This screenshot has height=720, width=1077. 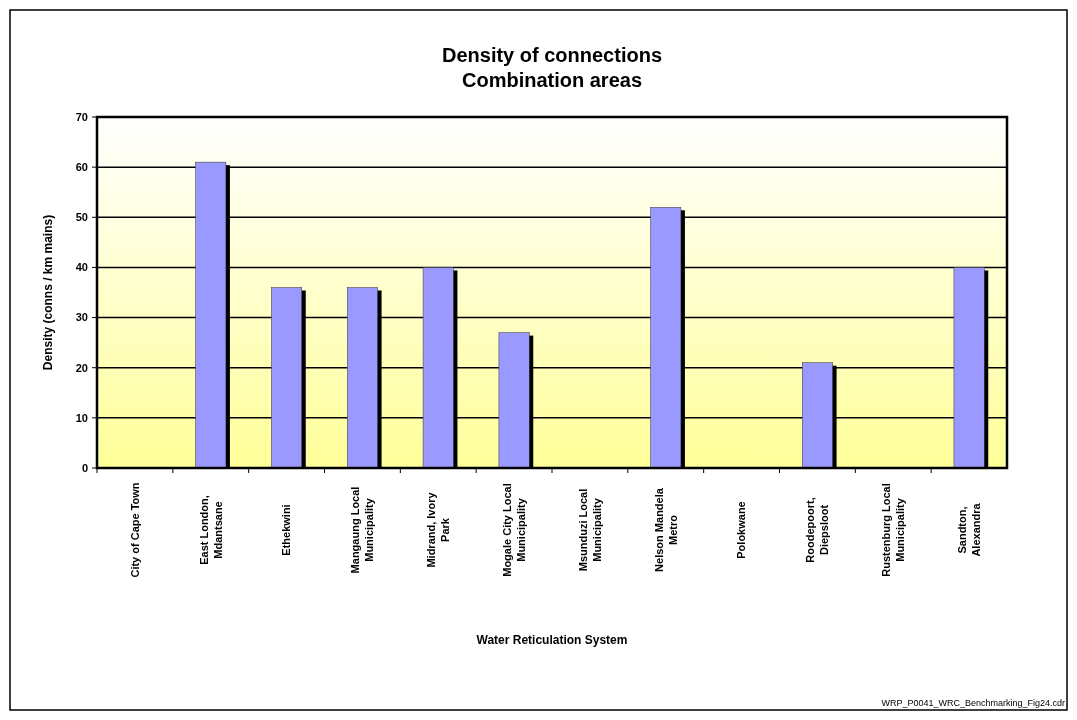 What do you see at coordinates (81, 116) in the screenshot?
I see `y-tick-label: 70` at bounding box center [81, 116].